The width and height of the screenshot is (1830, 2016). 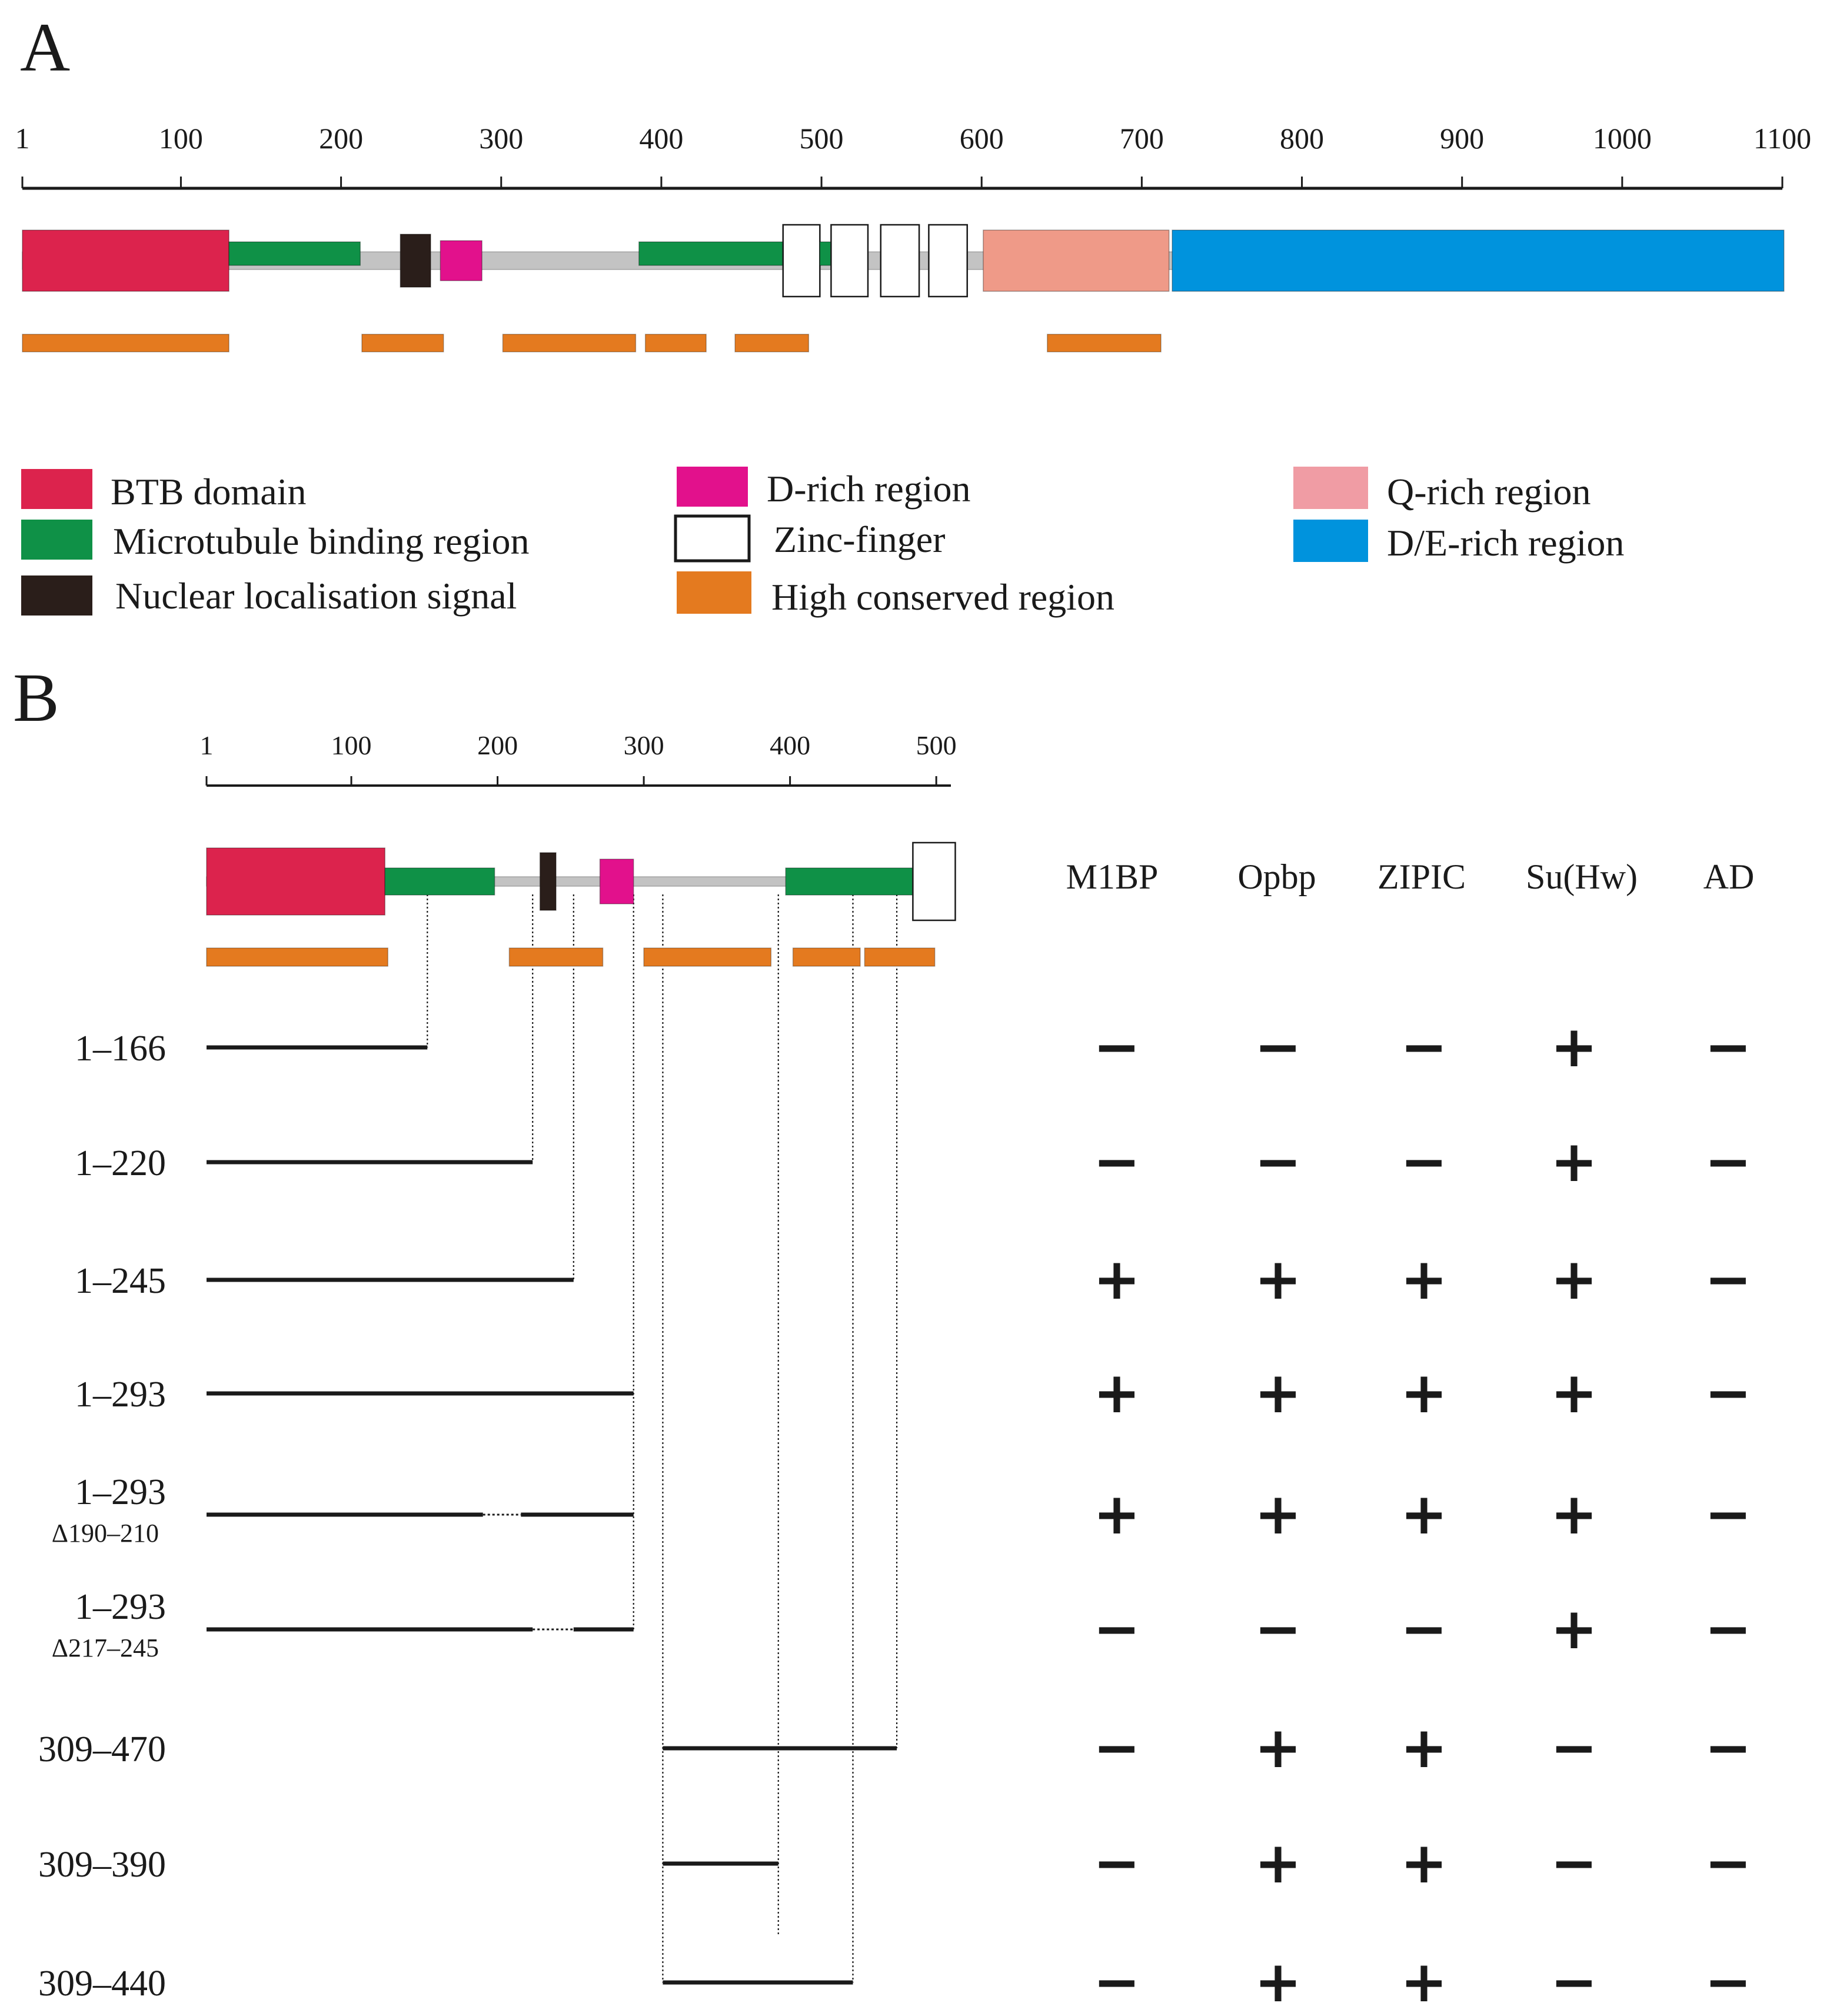 I want to click on panel-b-axis: 1 100 200 300 400 500, so click(x=578, y=758).